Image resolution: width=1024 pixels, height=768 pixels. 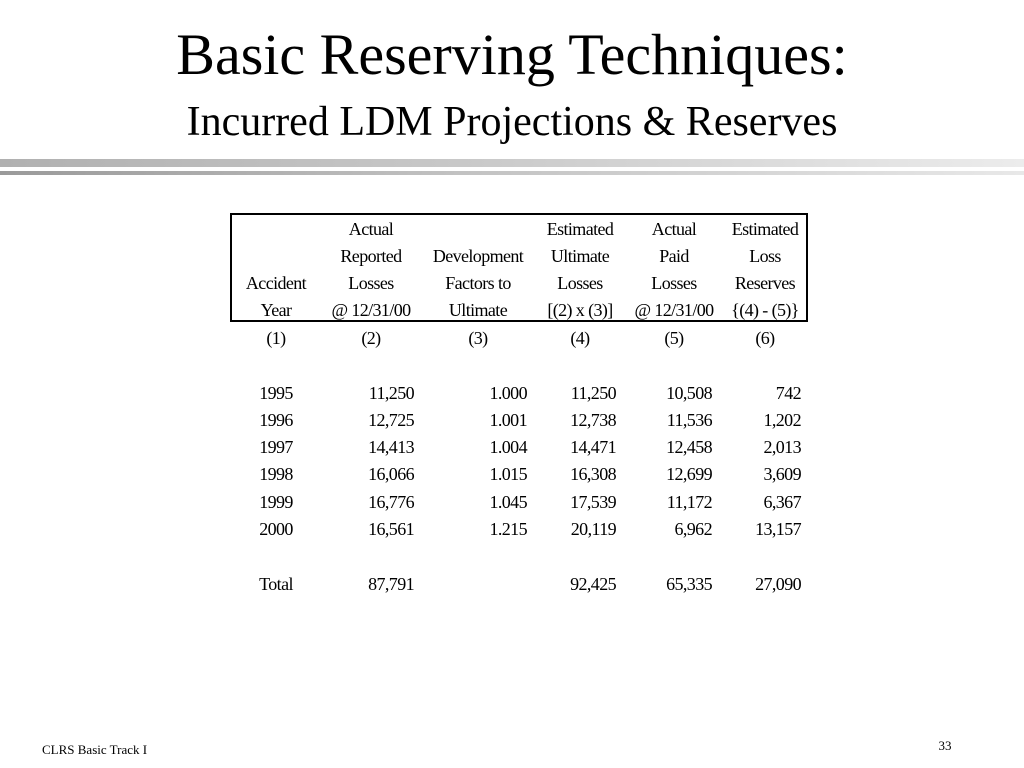 I want to click on table-cell-ultimate: 12,738, so click(x=593, y=420).